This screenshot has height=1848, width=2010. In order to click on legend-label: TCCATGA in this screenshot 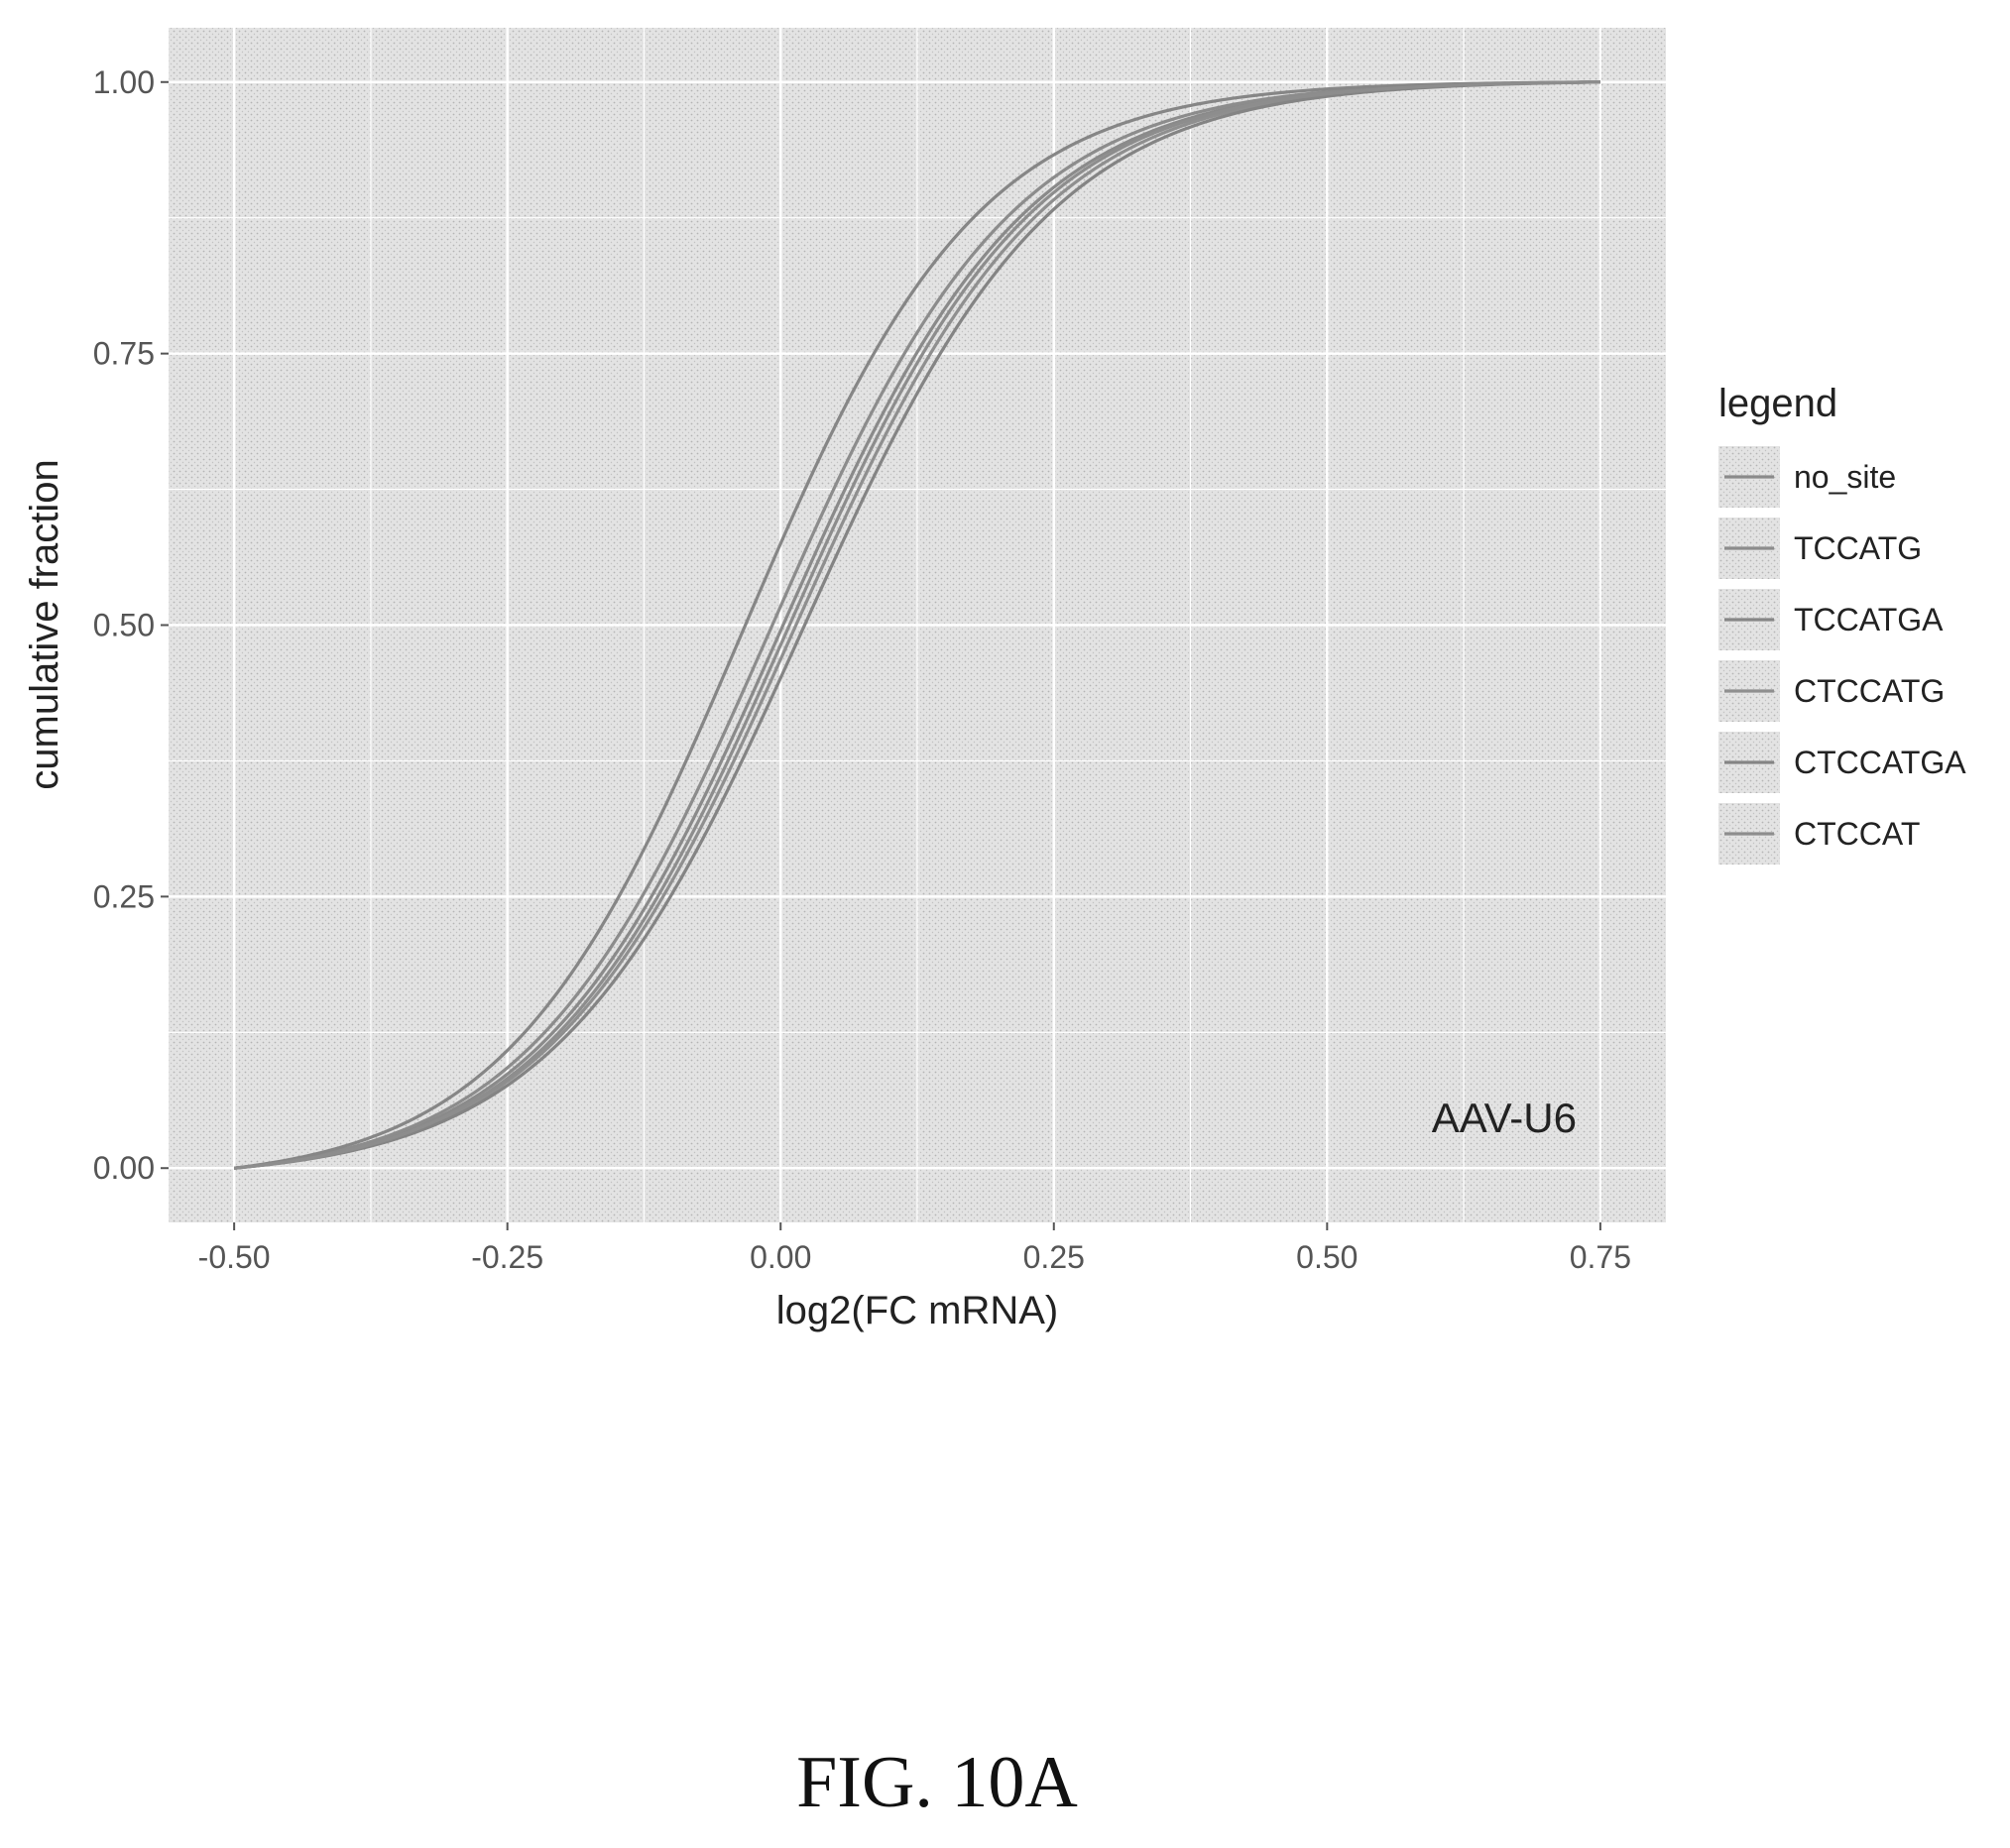, I will do `click(1869, 619)`.